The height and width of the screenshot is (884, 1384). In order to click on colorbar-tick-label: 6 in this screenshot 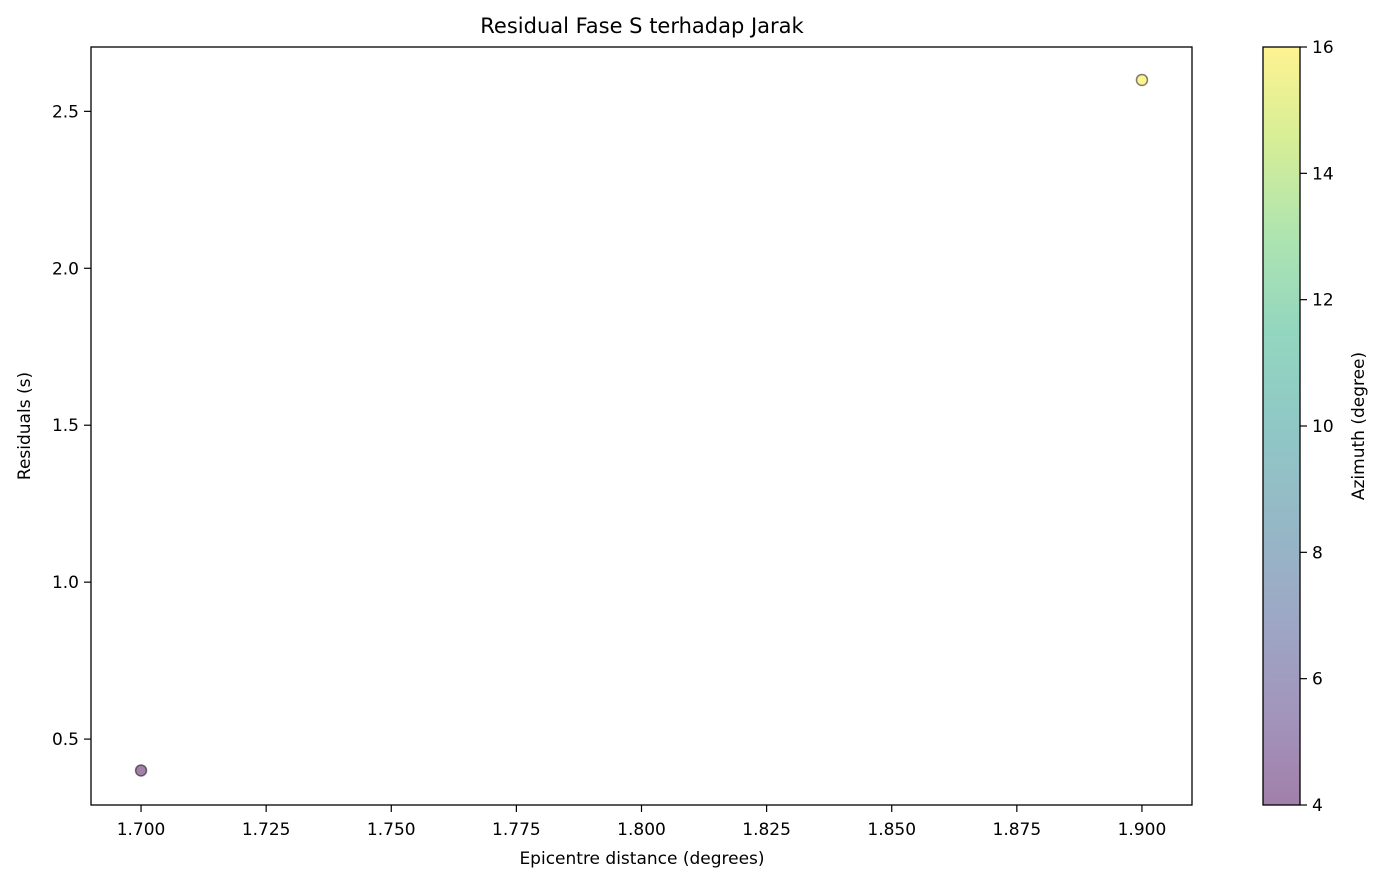, I will do `click(1317, 680)`.